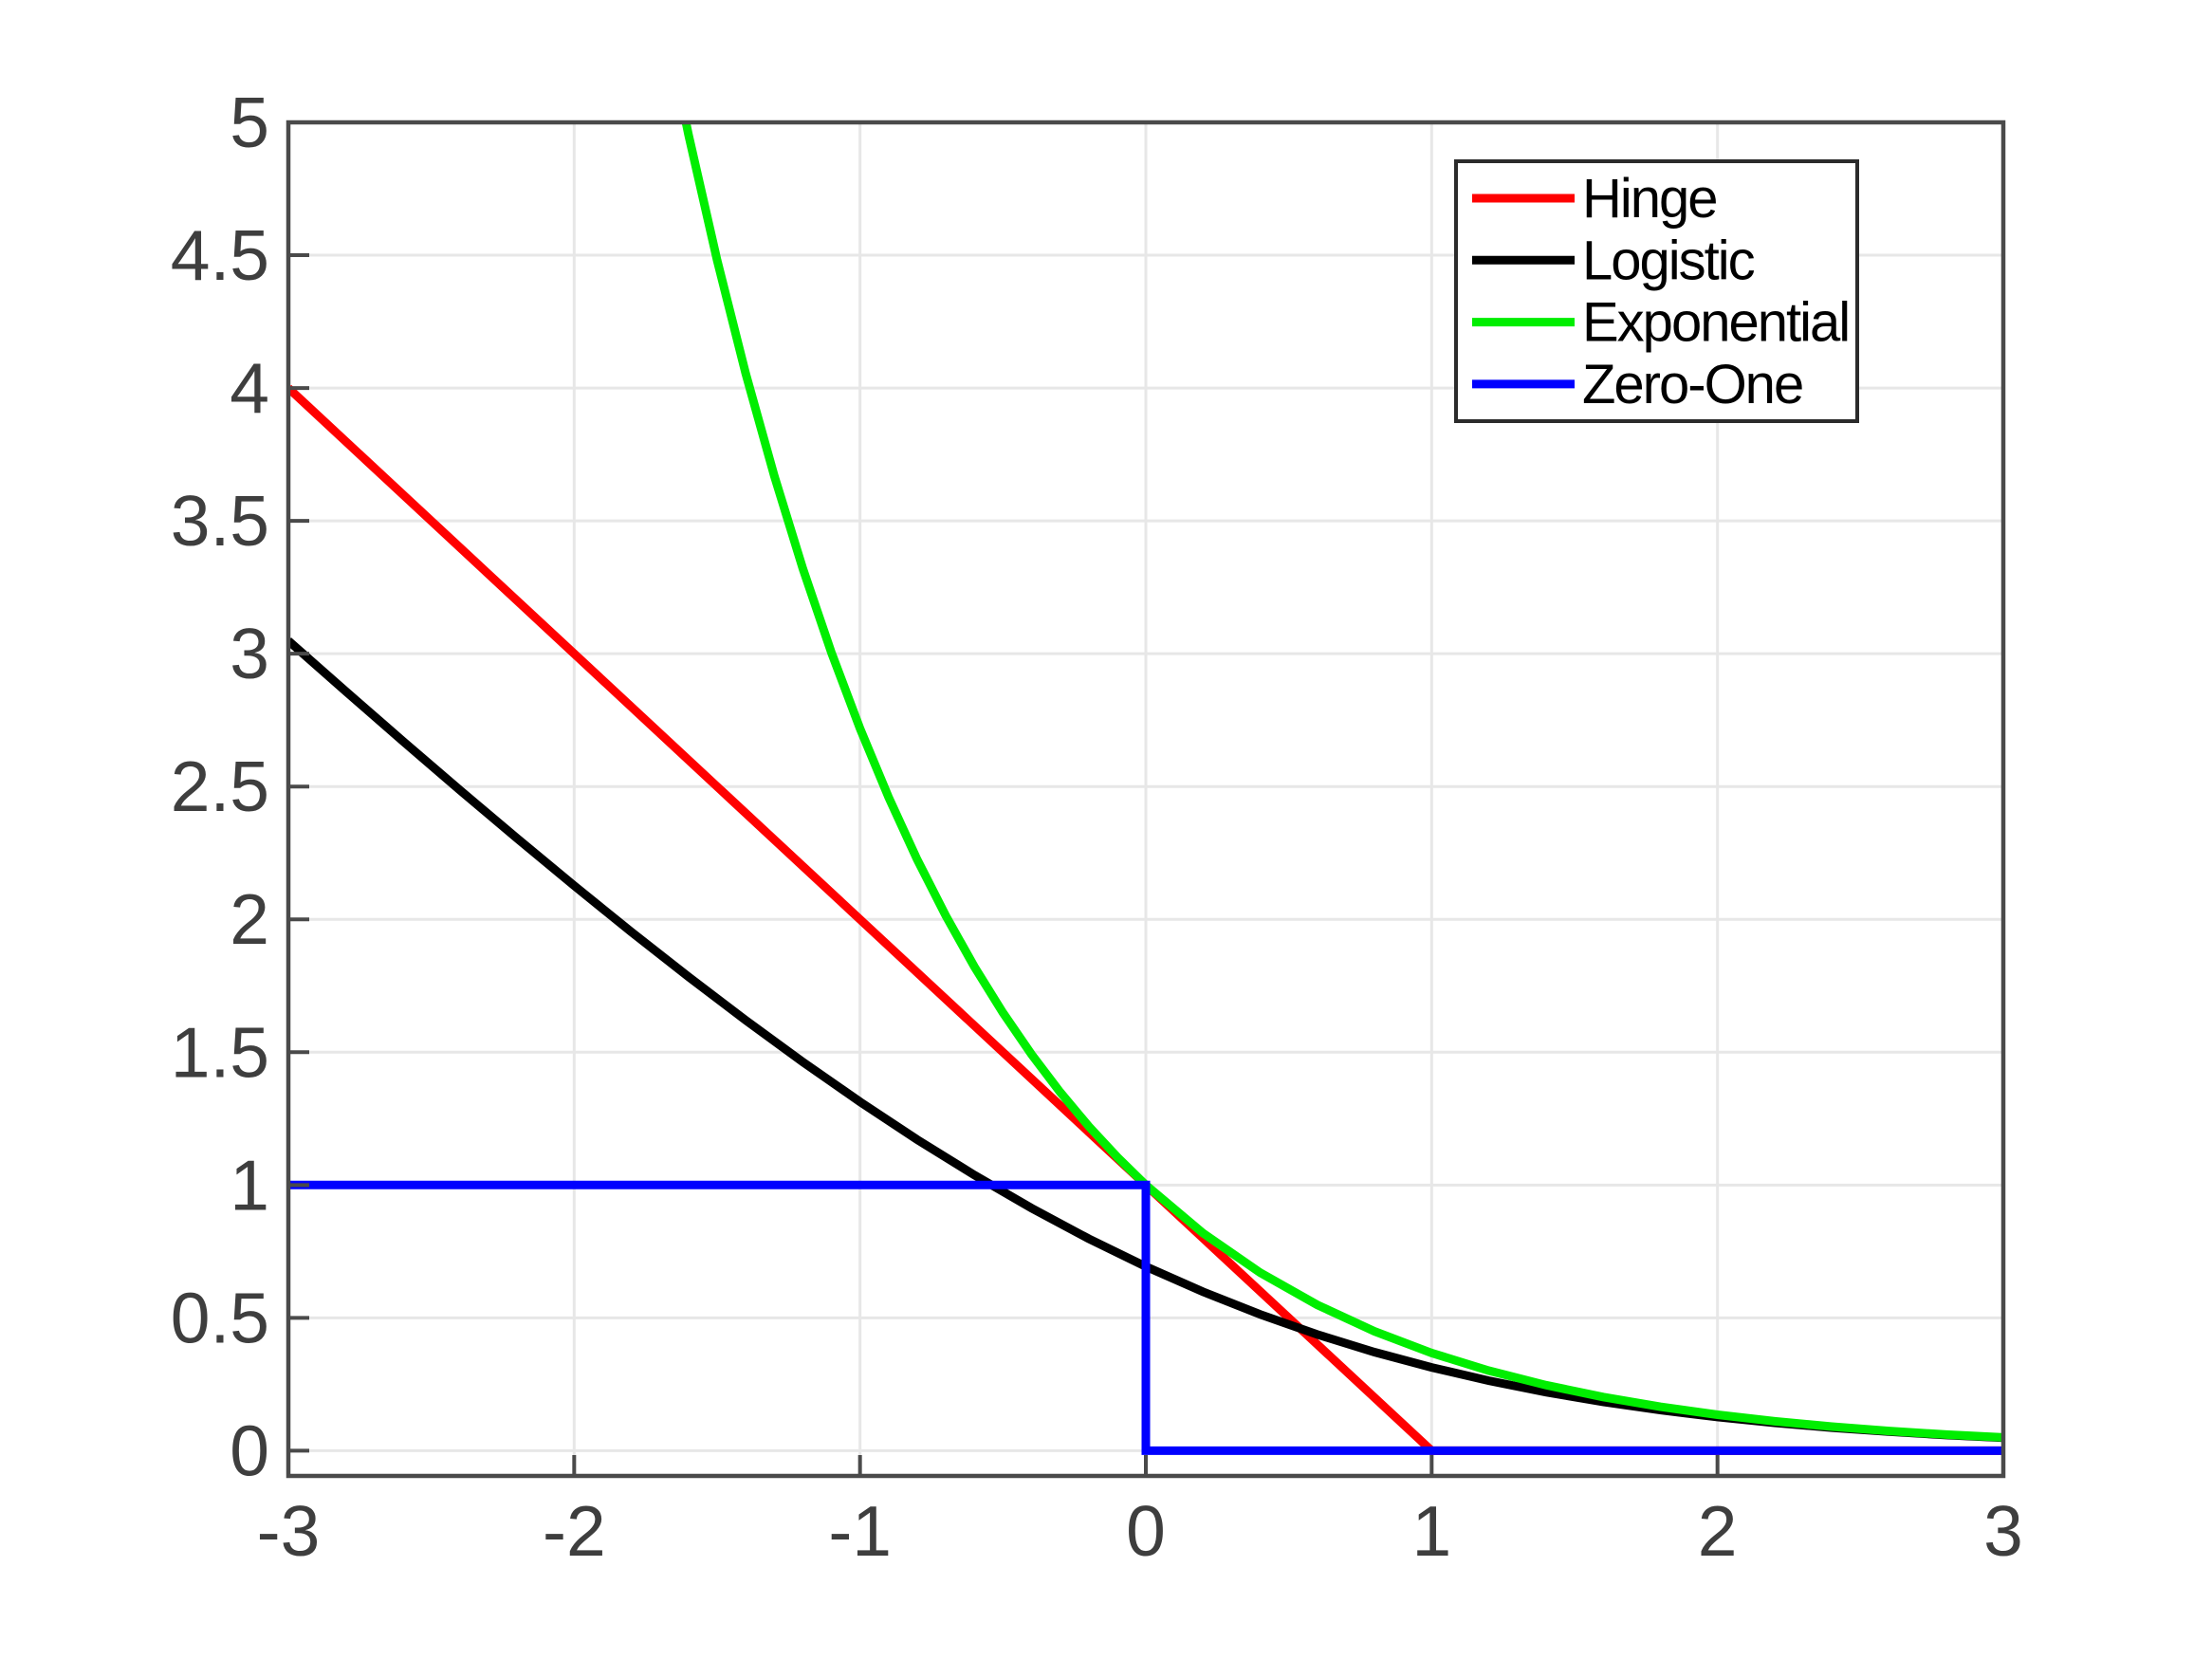 This screenshot has height=1659, width=2212. What do you see at coordinates (249, 653) in the screenshot?
I see `y-tick-label: 3` at bounding box center [249, 653].